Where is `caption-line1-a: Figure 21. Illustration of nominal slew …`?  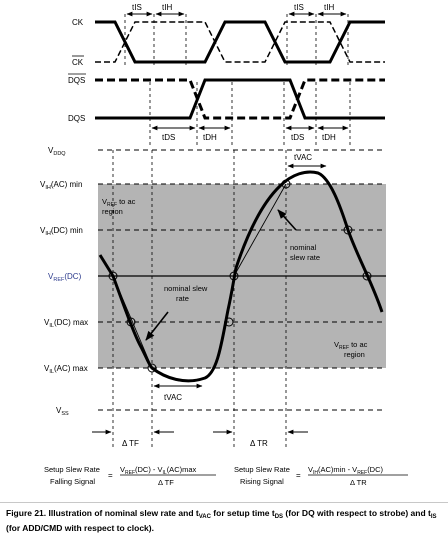 caption-line1-a: Figure 21. Illustration of nominal slew … is located at coordinates (102, 513).